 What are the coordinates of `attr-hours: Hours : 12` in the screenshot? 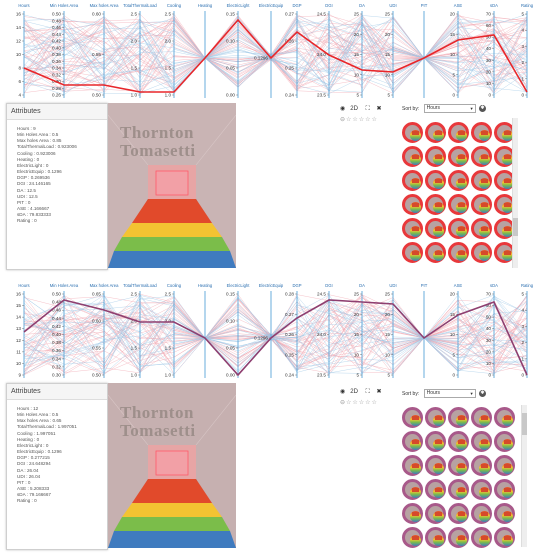 It's located at (28, 408).